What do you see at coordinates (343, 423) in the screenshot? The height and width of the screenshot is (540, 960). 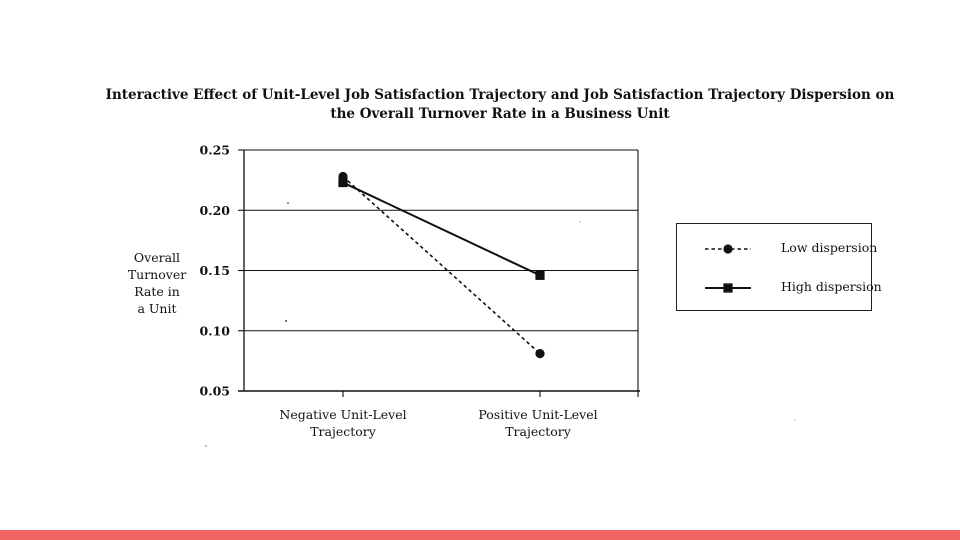 I see `x-category-negative: Negative Unit-Level Trajectory` at bounding box center [343, 423].